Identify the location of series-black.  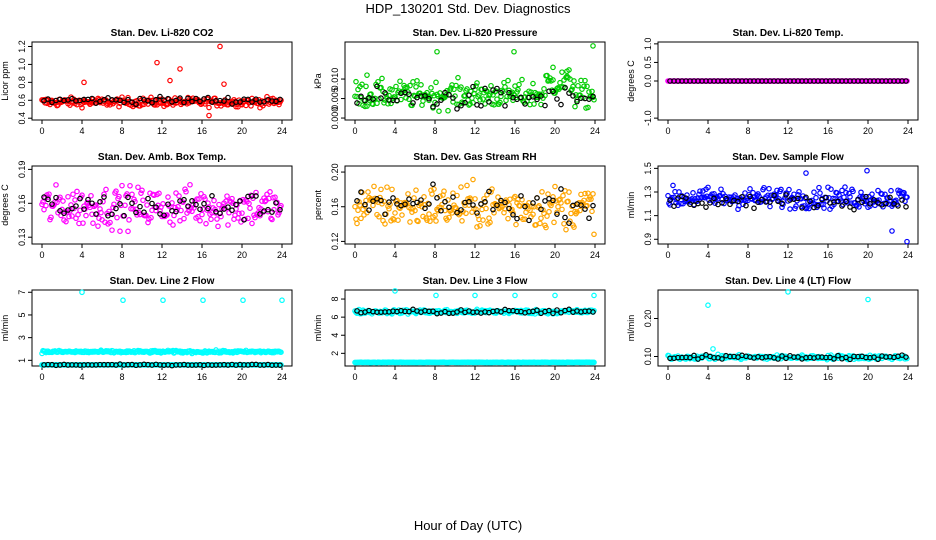
(788, 81).